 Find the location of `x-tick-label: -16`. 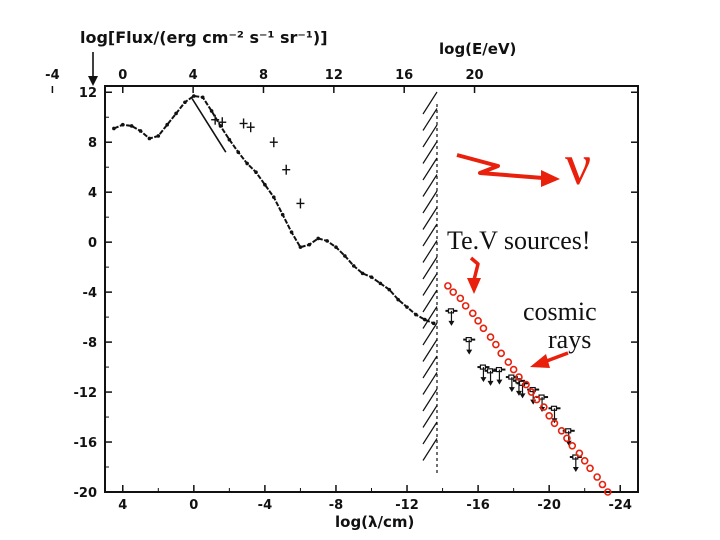

x-tick-label: -16 is located at coordinates (478, 505).